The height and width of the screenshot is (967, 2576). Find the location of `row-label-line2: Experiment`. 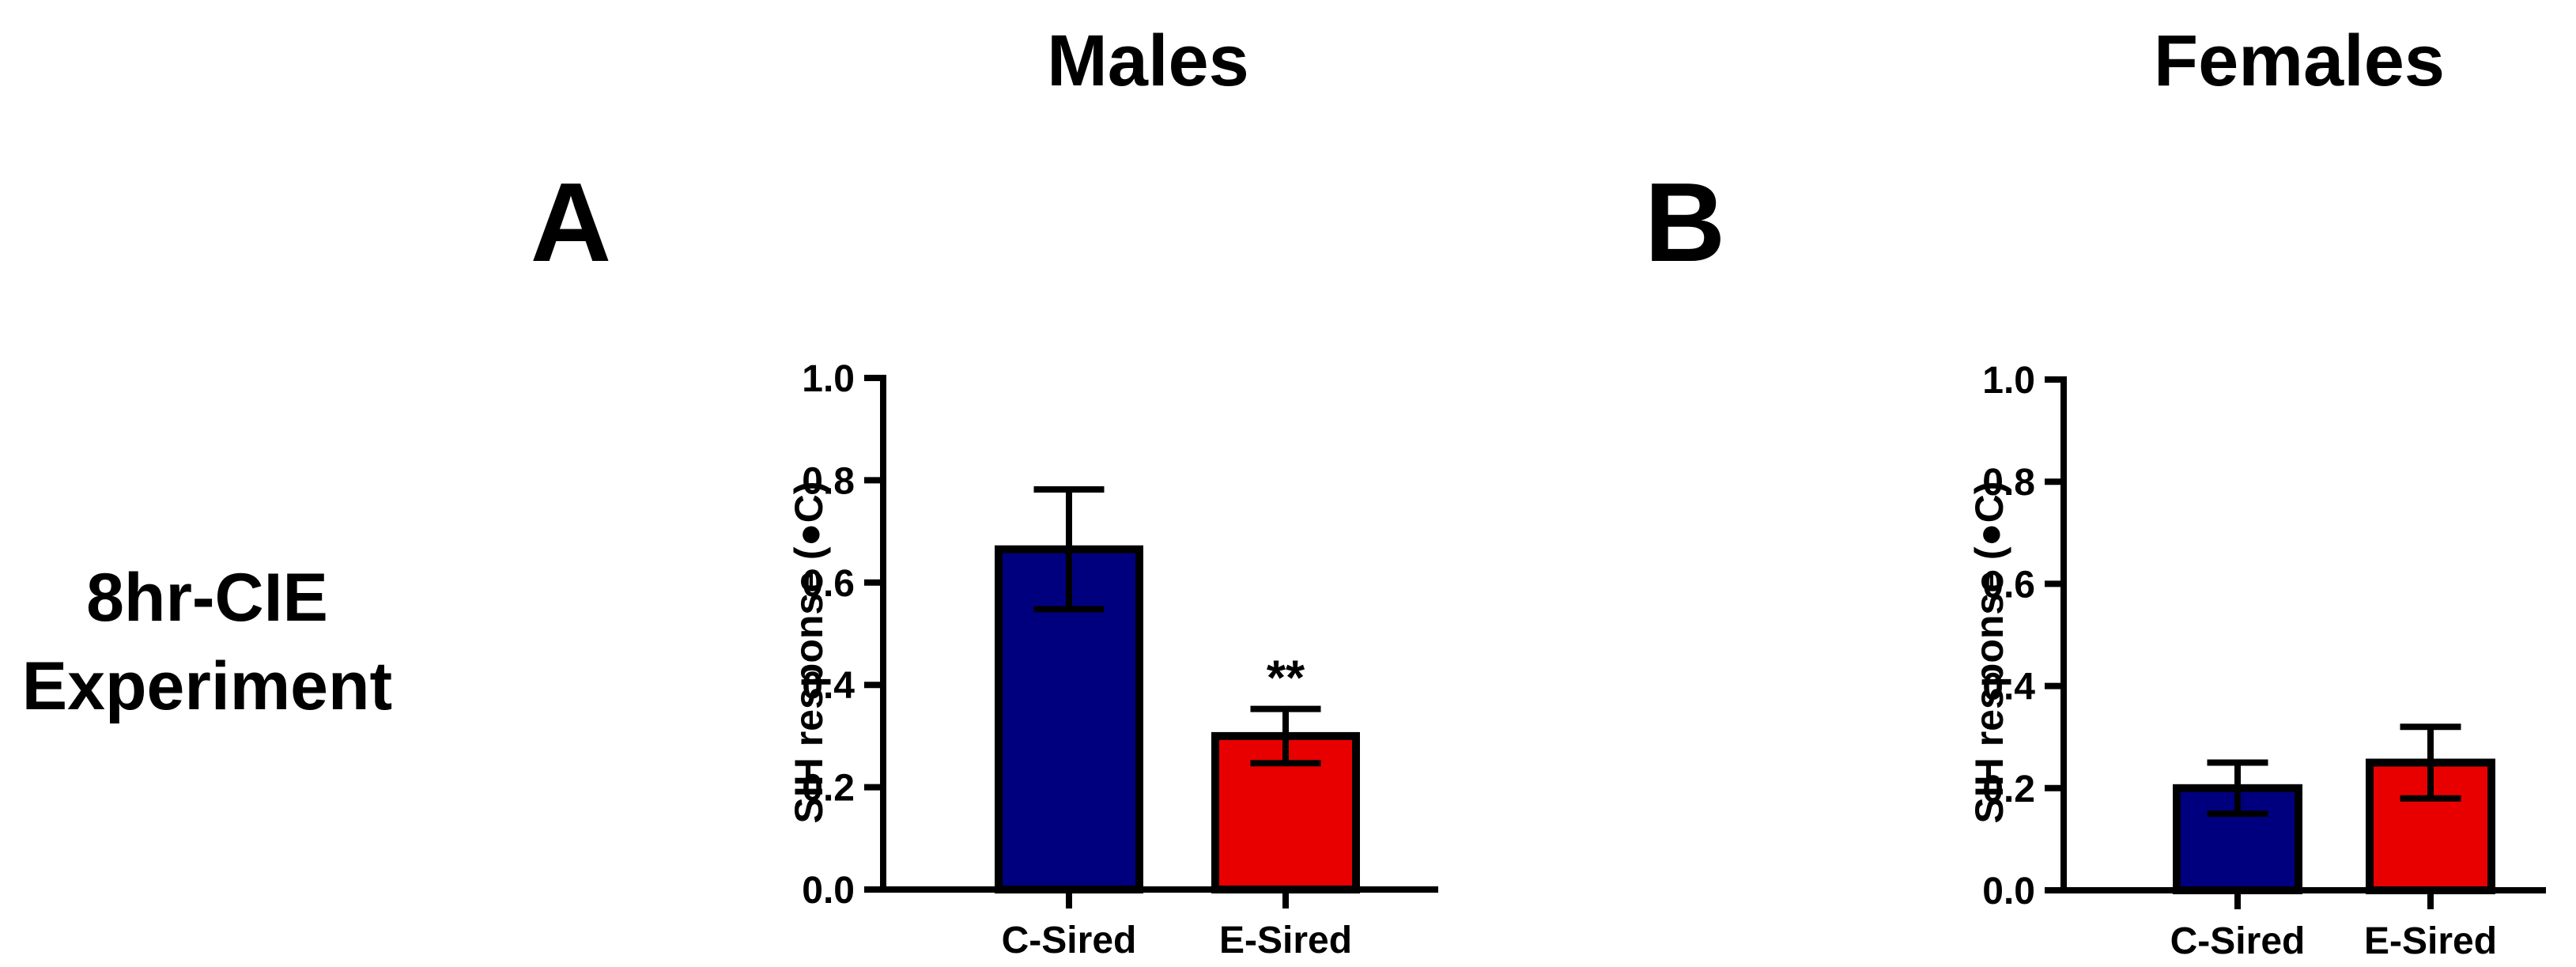

row-label-line2: Experiment is located at coordinates (207, 686).